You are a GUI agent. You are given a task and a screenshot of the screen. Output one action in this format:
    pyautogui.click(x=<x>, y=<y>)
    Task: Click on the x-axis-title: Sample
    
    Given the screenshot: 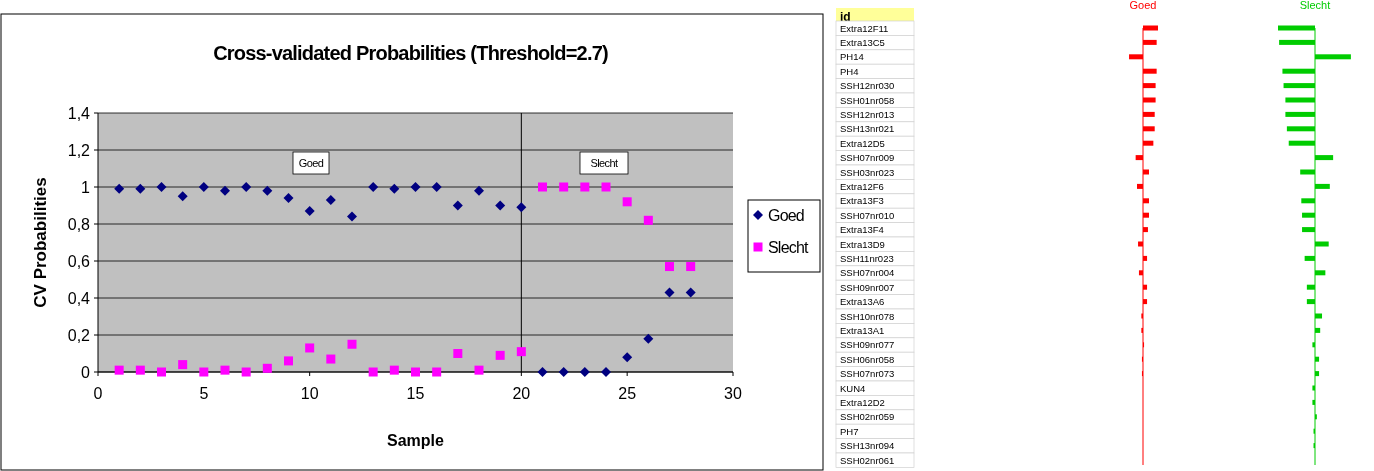 What is the action you would take?
    pyautogui.click(x=416, y=440)
    